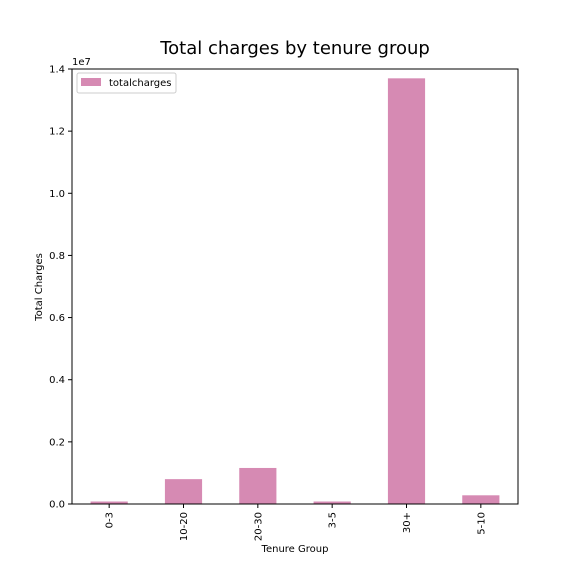 The width and height of the screenshot is (576, 576). I want to click on legend: totalcharges, so click(126, 83).